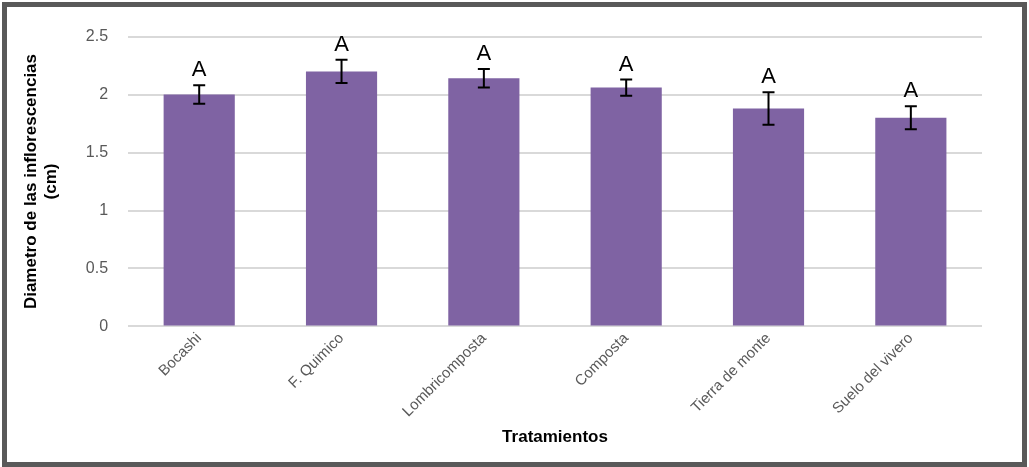  What do you see at coordinates (555, 437) in the screenshot?
I see `x-axis-title: Tratamientos` at bounding box center [555, 437].